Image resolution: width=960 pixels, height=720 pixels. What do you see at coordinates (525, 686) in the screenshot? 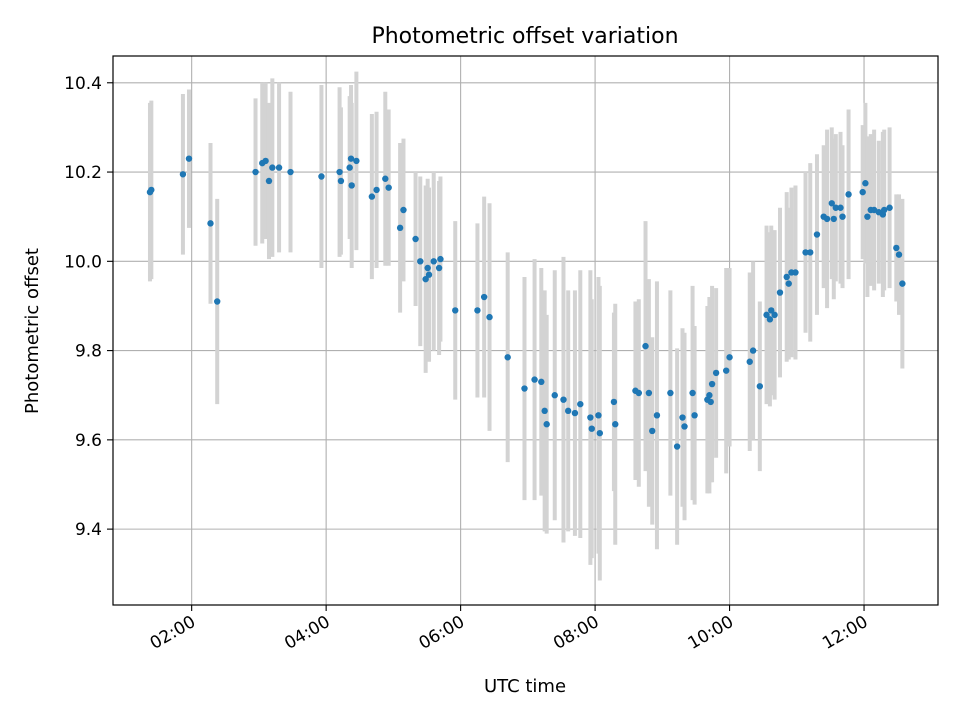
I see `x-axis-label: UTC time` at bounding box center [525, 686].